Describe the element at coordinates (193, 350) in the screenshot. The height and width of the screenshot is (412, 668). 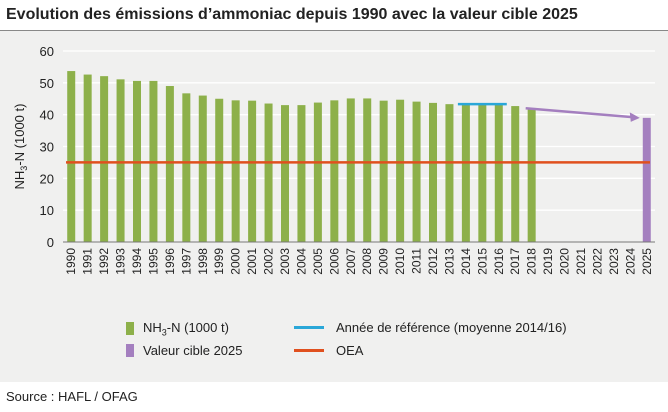
I see `legend-label-target: Valeur cible 2025` at that location.